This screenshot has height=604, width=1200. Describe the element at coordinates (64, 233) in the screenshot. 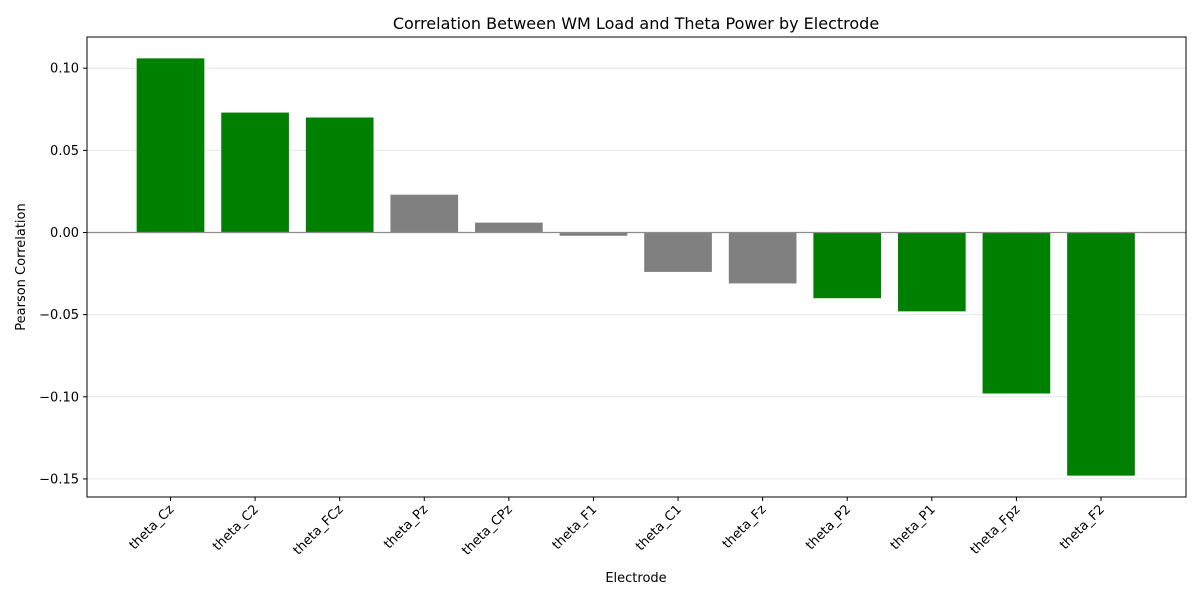

I see `y-tick-label: 0.00` at that location.